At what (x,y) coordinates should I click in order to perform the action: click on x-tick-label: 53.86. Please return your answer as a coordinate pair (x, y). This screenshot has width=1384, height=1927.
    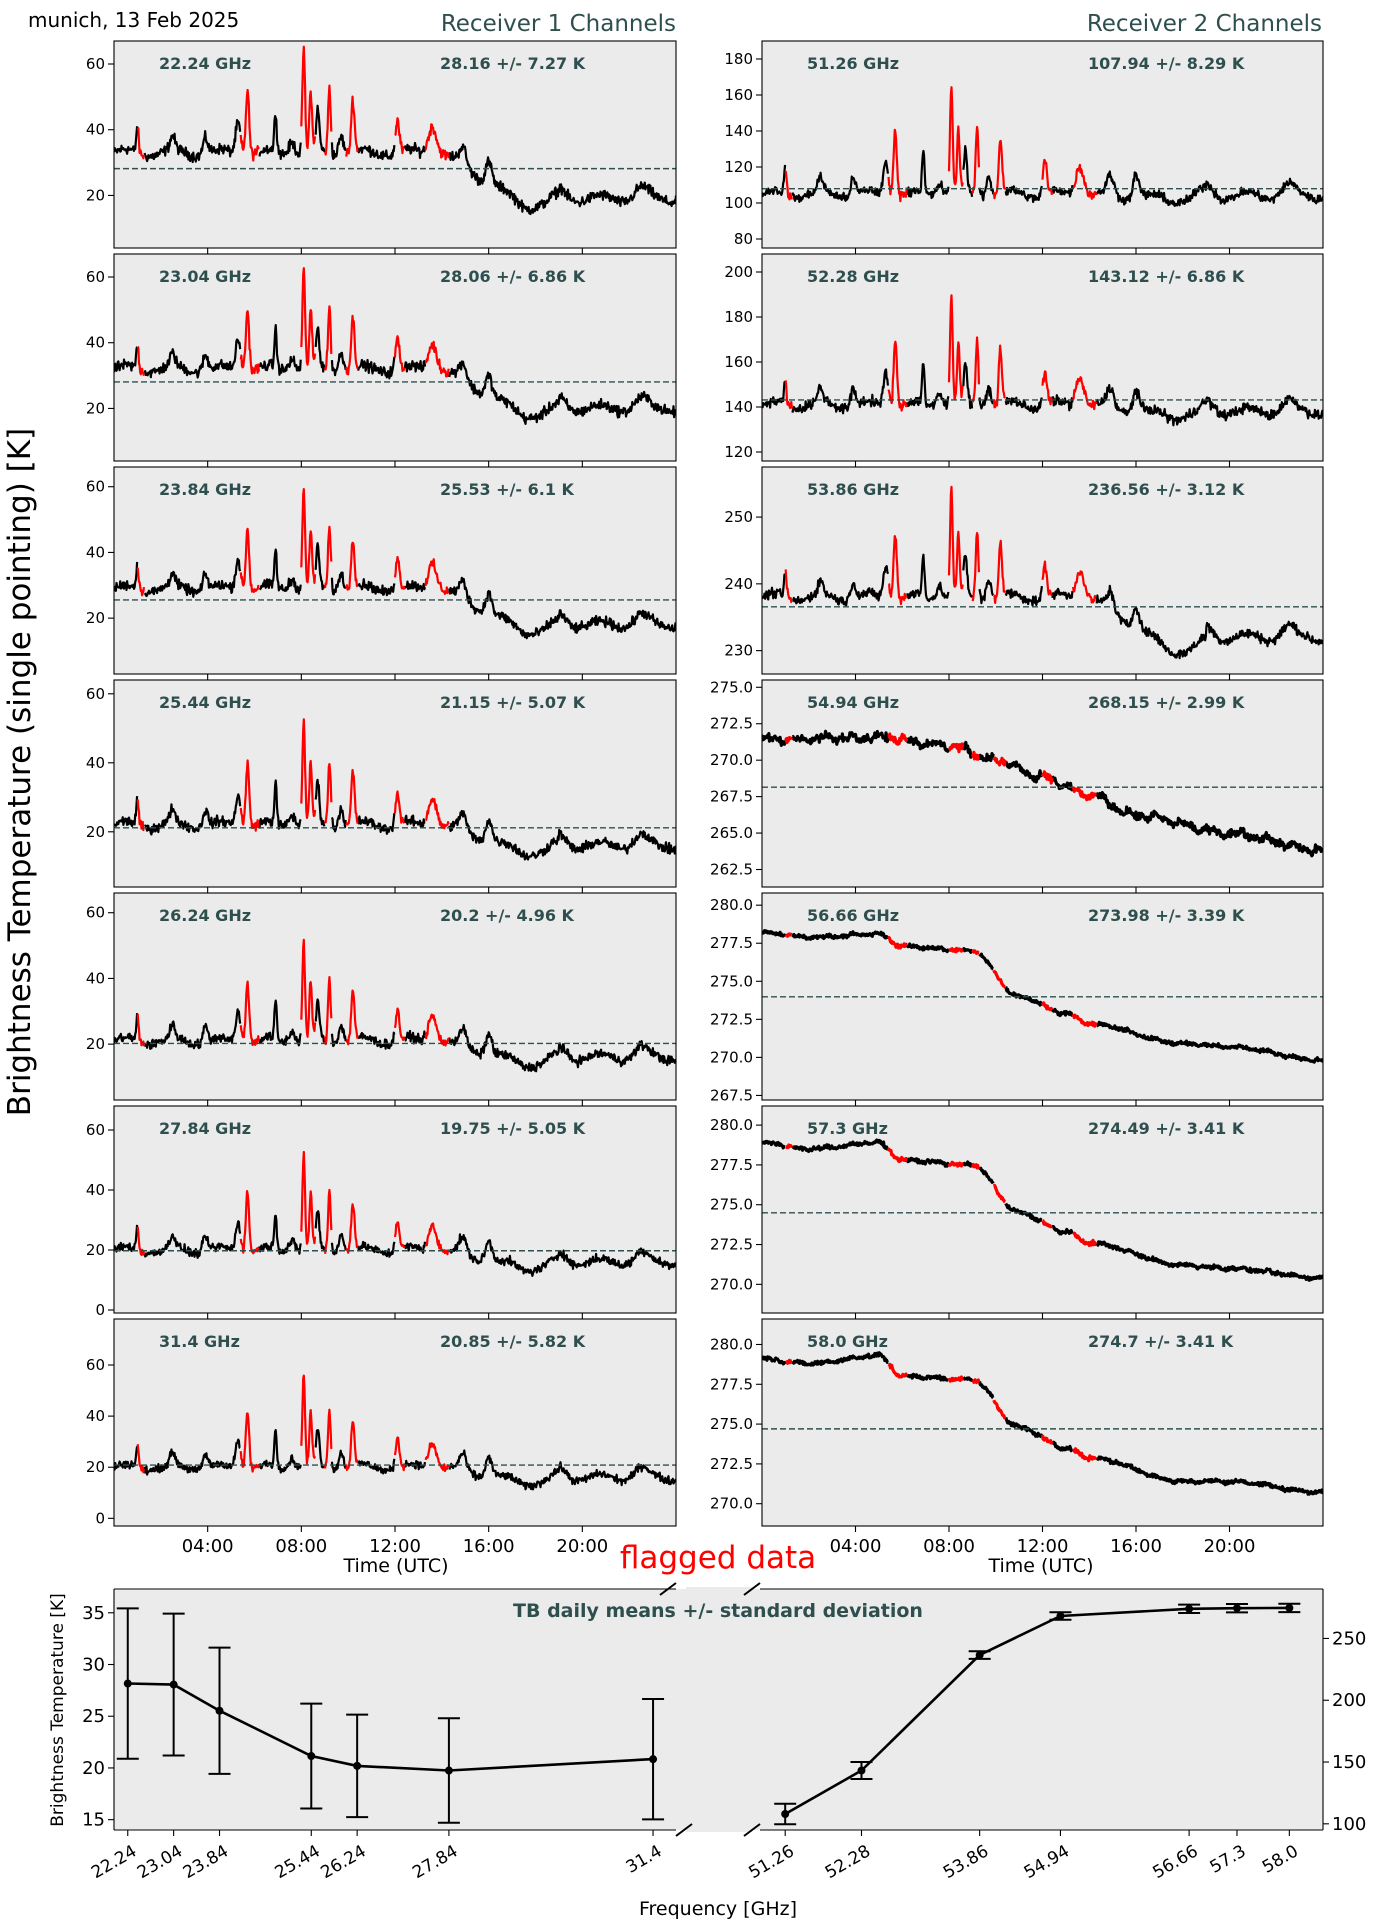
    Looking at the image, I should click on (966, 1862).